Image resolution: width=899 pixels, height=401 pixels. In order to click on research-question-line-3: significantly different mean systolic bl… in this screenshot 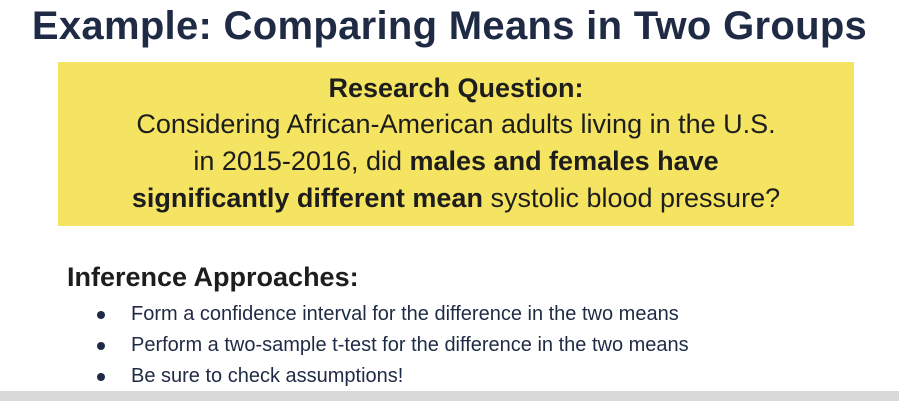, I will do `click(456, 198)`.